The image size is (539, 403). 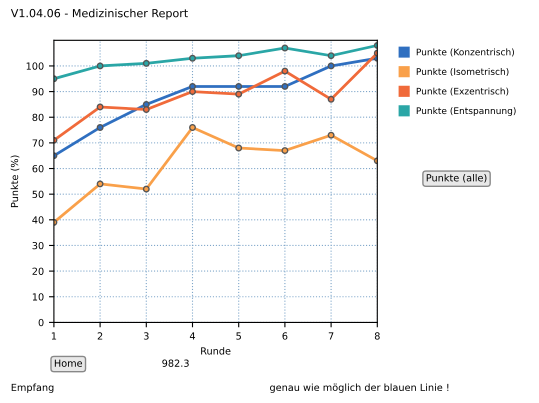 What do you see at coordinates (68, 363) in the screenshot?
I see `text: Home` at bounding box center [68, 363].